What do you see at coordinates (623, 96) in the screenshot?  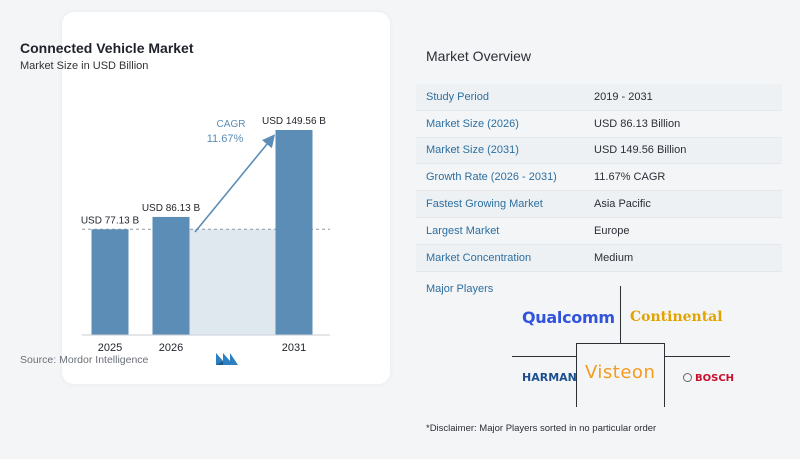 I see `overview-value: 2019 - 2031` at bounding box center [623, 96].